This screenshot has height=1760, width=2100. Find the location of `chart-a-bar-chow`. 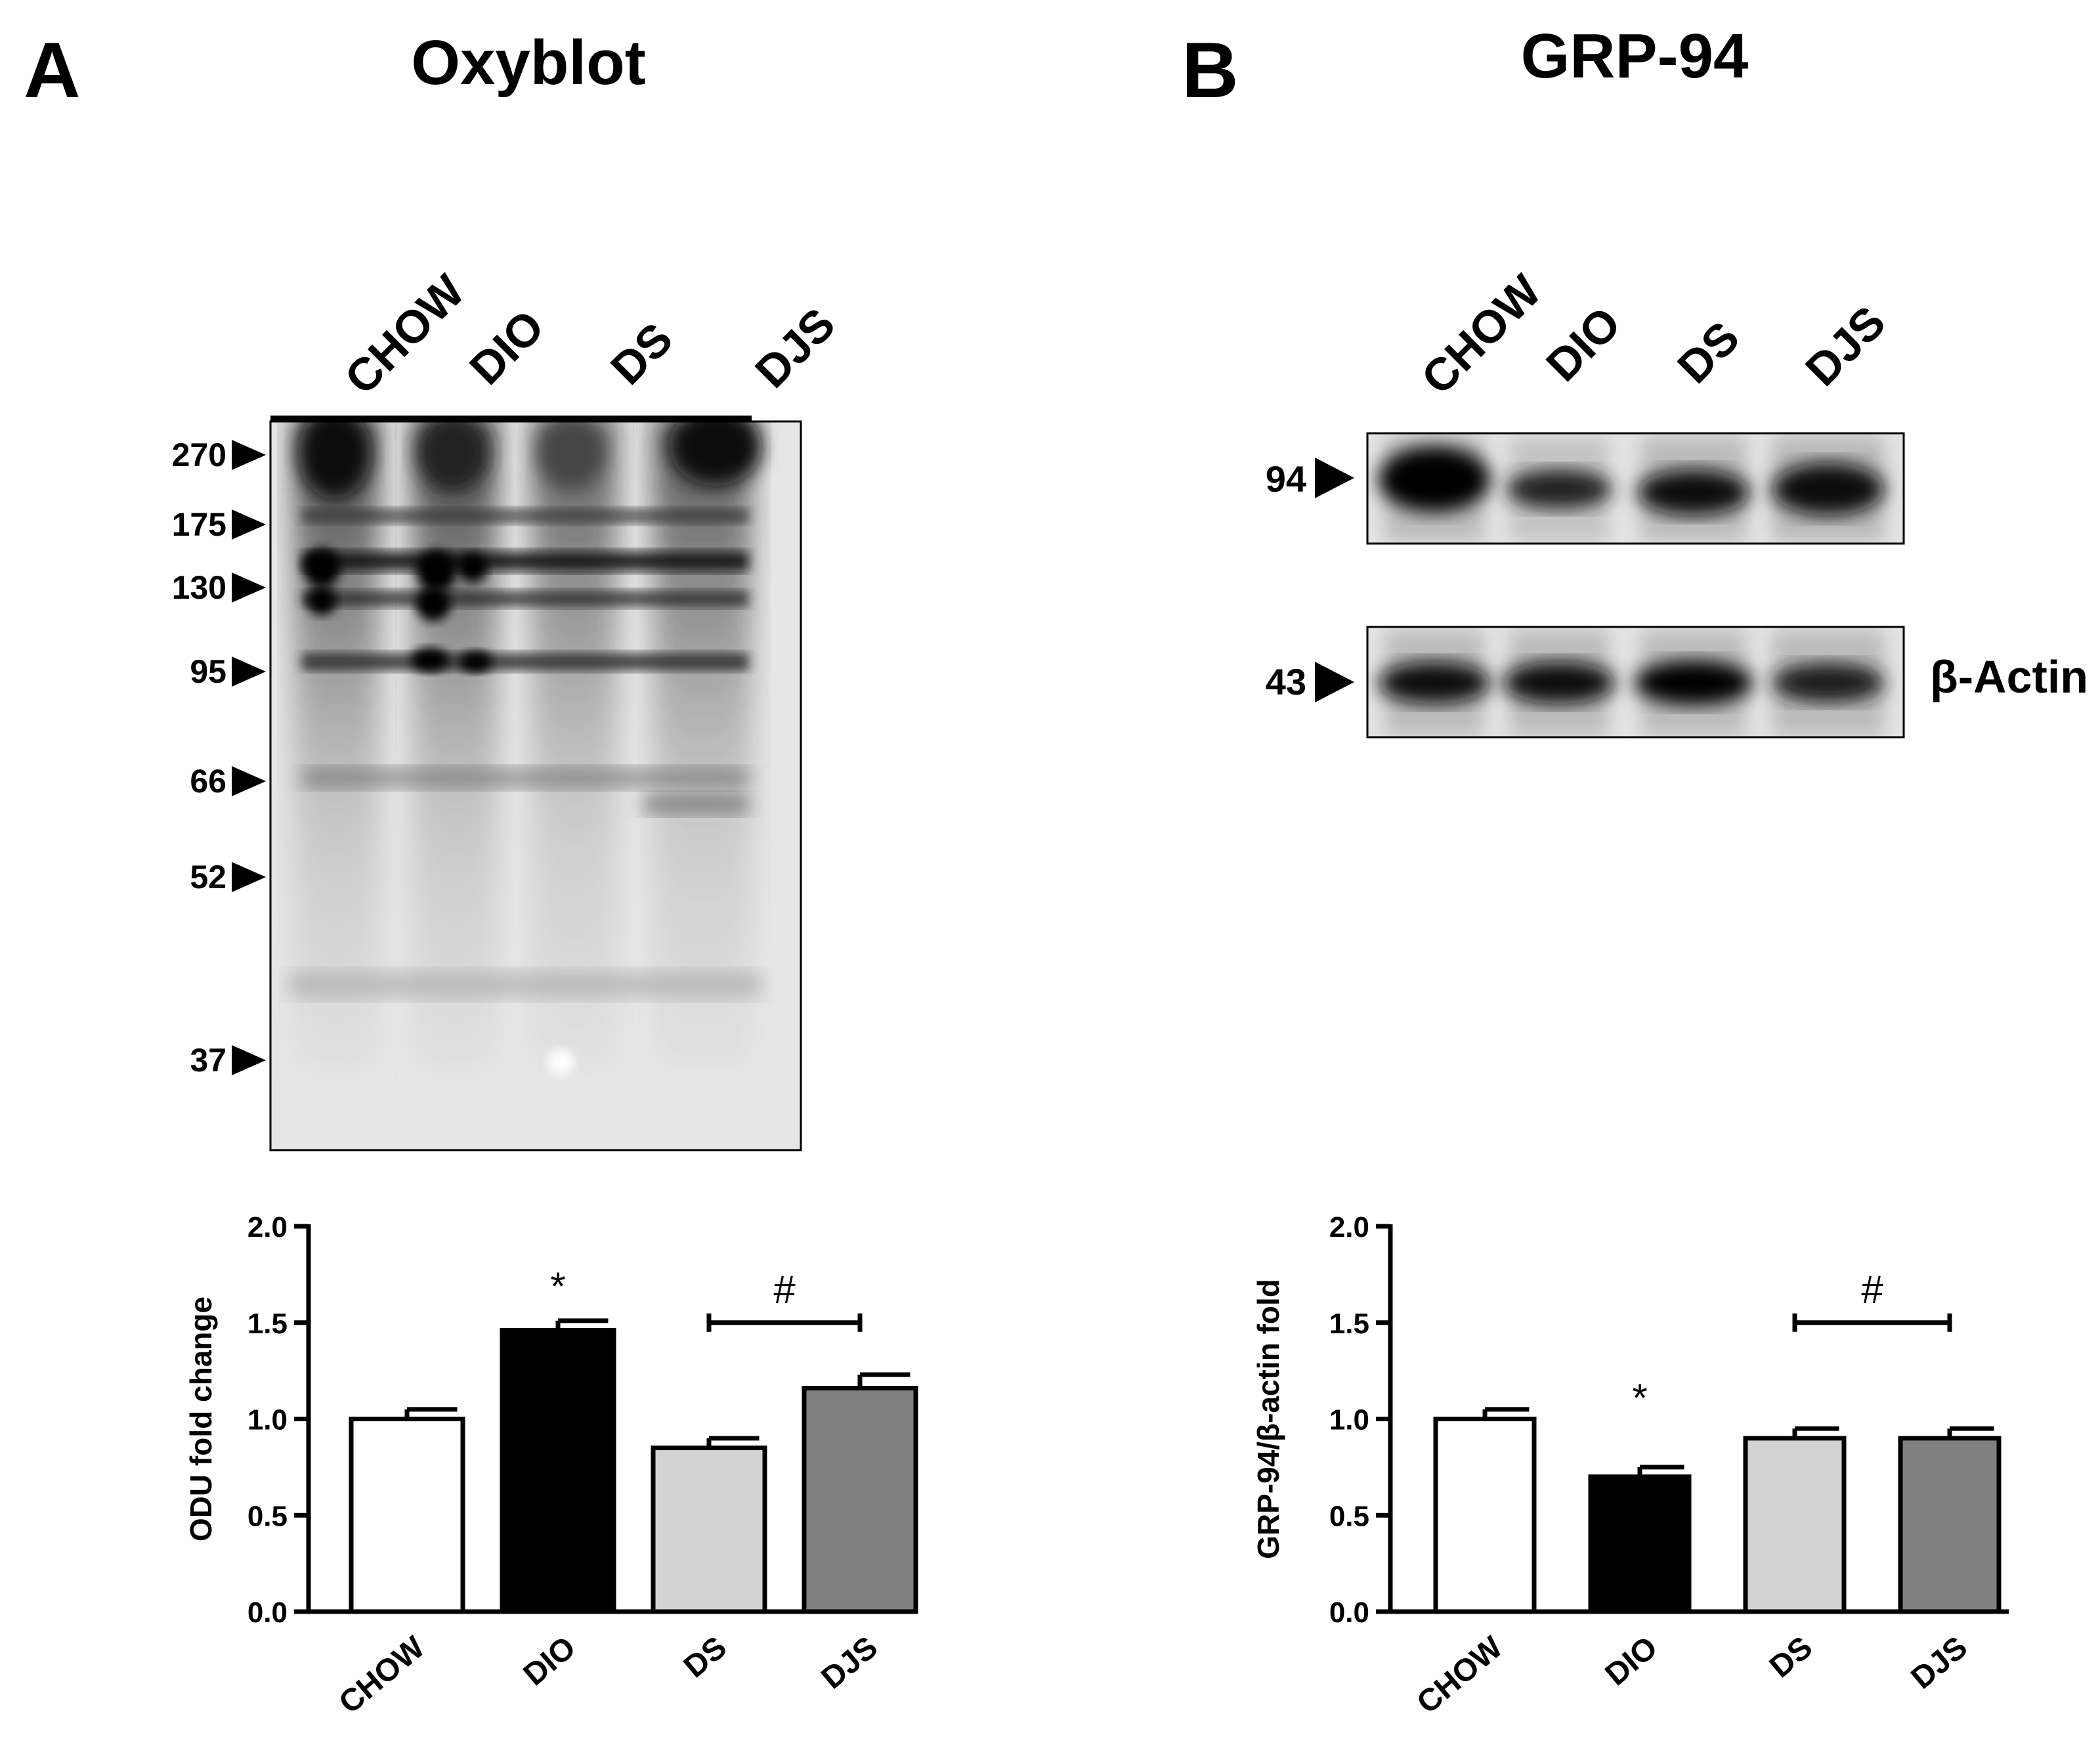

chart-a-bar-chow is located at coordinates (407, 1515).